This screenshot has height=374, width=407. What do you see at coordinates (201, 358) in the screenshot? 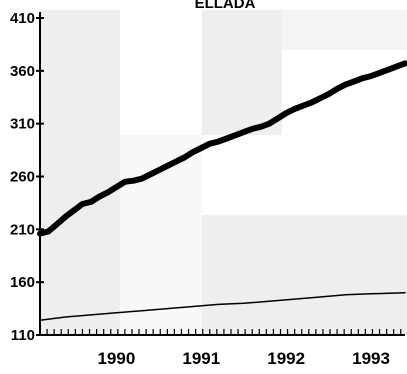
I see `x-tick-label: 1991` at bounding box center [201, 358].